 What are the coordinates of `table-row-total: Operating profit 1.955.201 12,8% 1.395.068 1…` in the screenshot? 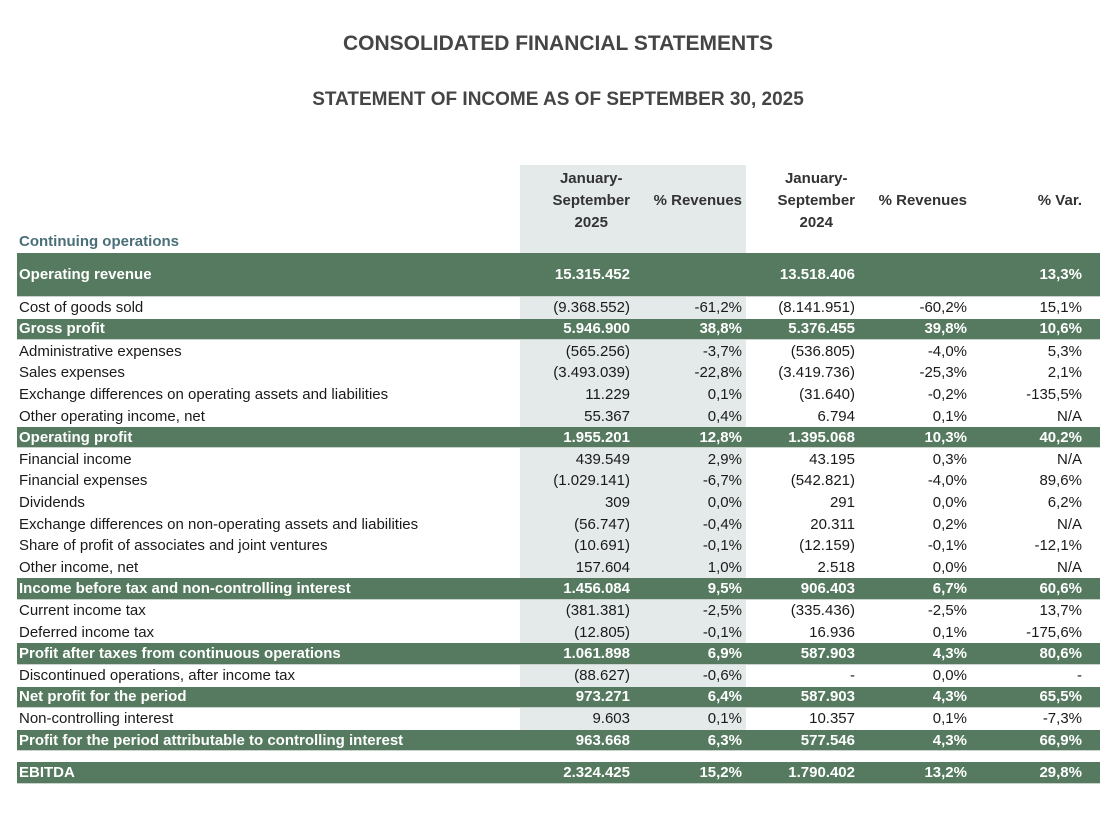 It's located at (558, 437).